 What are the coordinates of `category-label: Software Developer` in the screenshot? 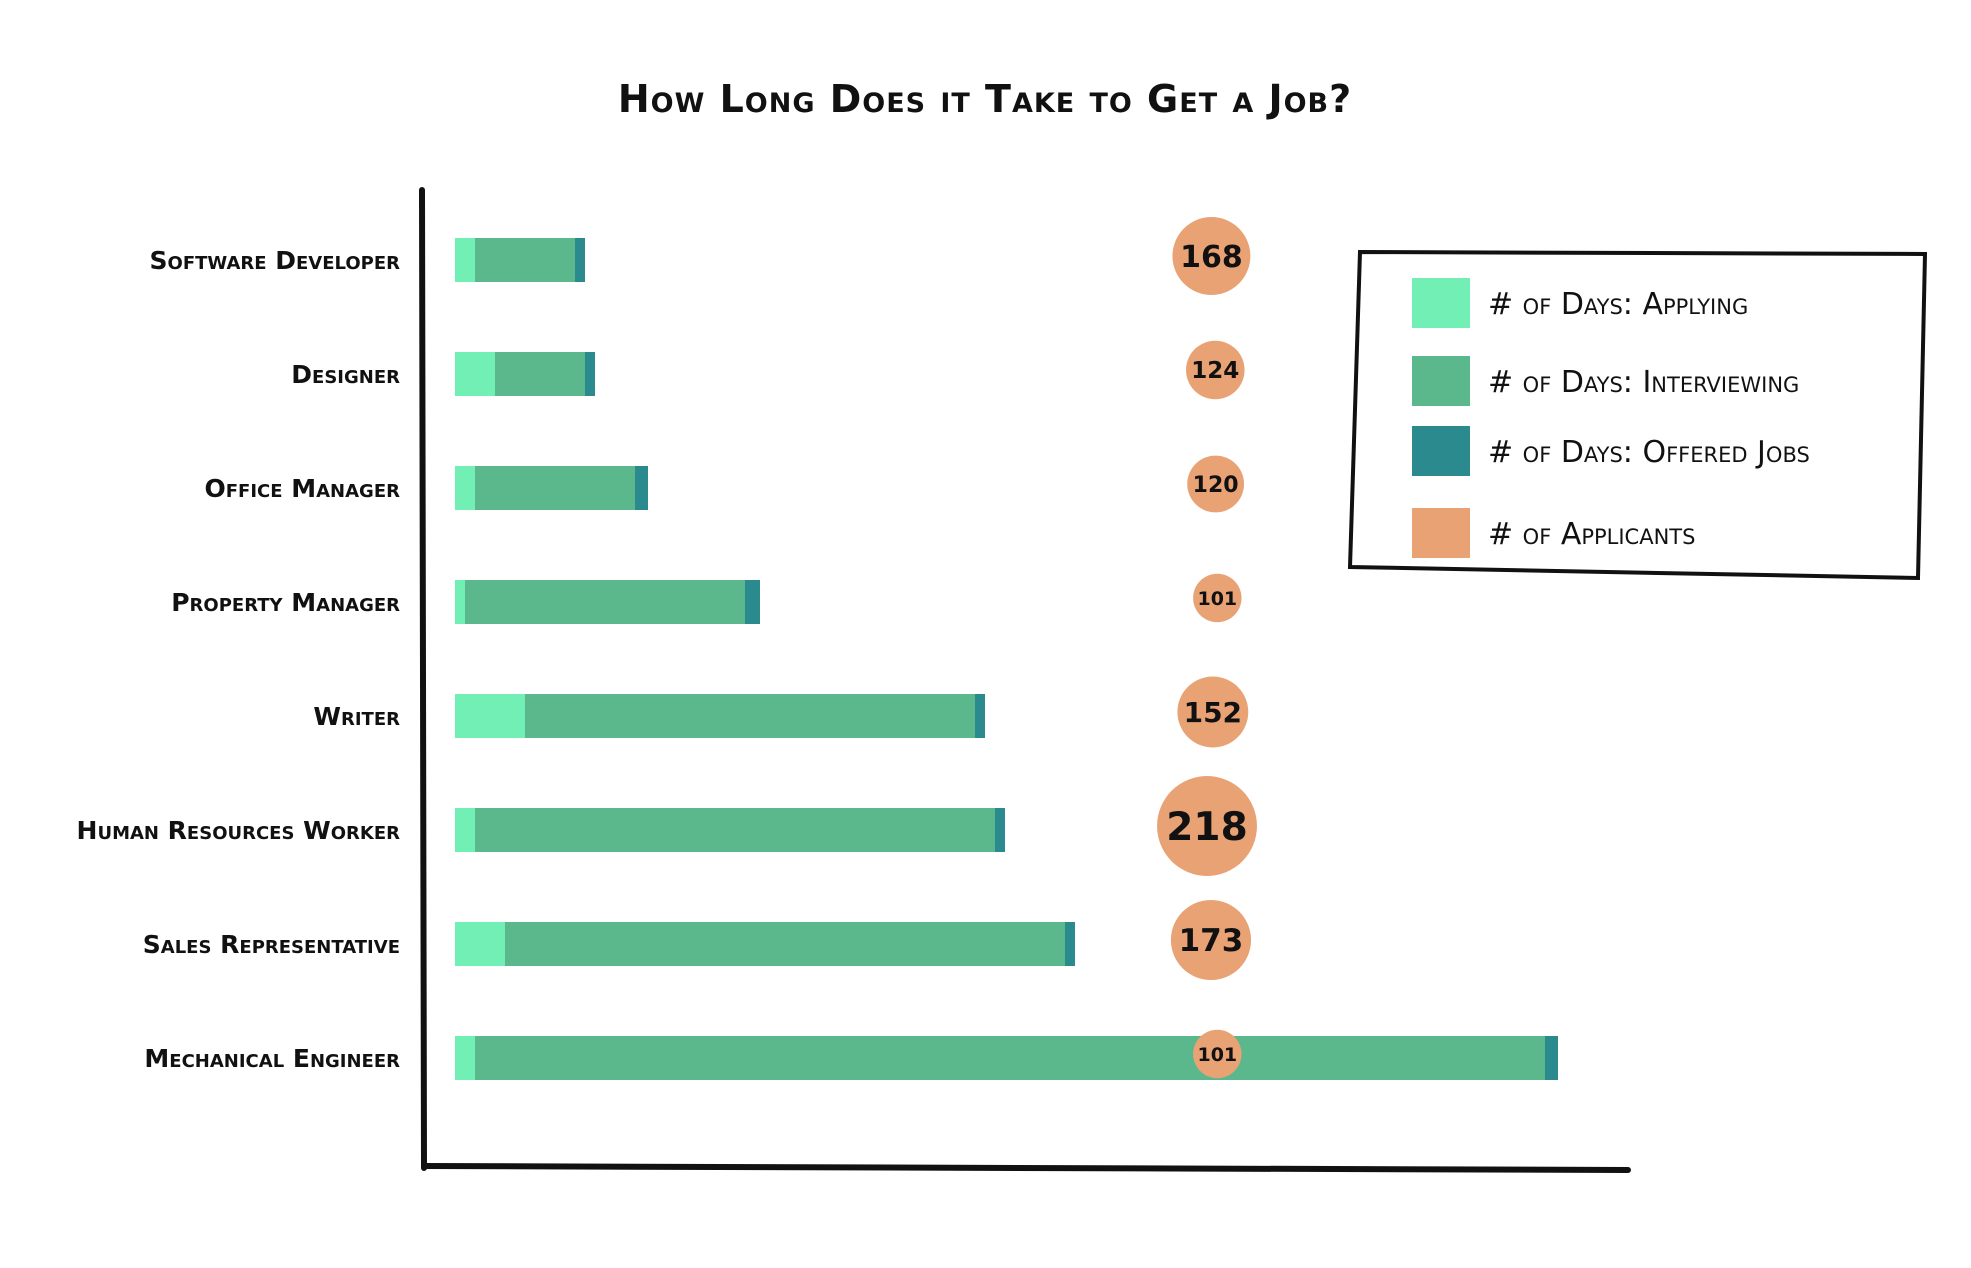 It's located at (275, 260).